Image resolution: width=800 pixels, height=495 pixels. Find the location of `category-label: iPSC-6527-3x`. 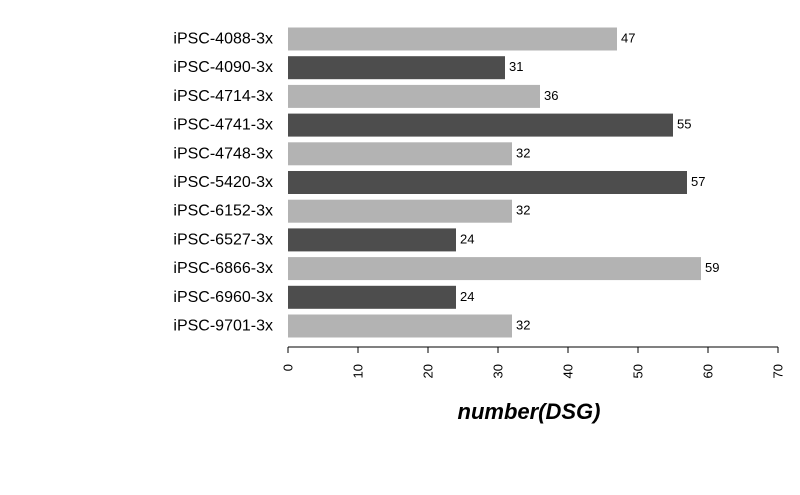

category-label: iPSC-6527-3x is located at coordinates (223, 239).